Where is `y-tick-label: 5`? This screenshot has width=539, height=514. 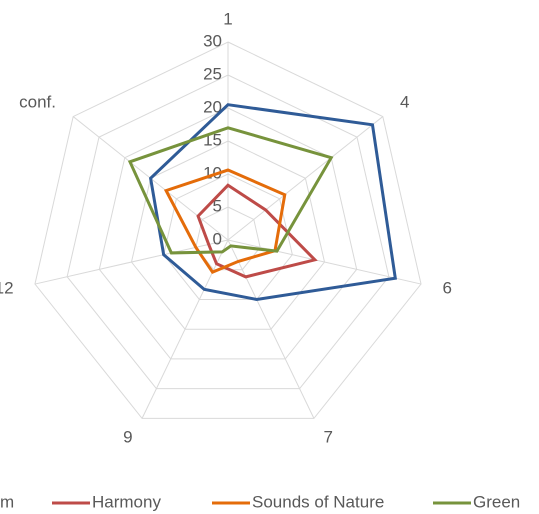 y-tick-label: 5 is located at coordinates (217, 205).